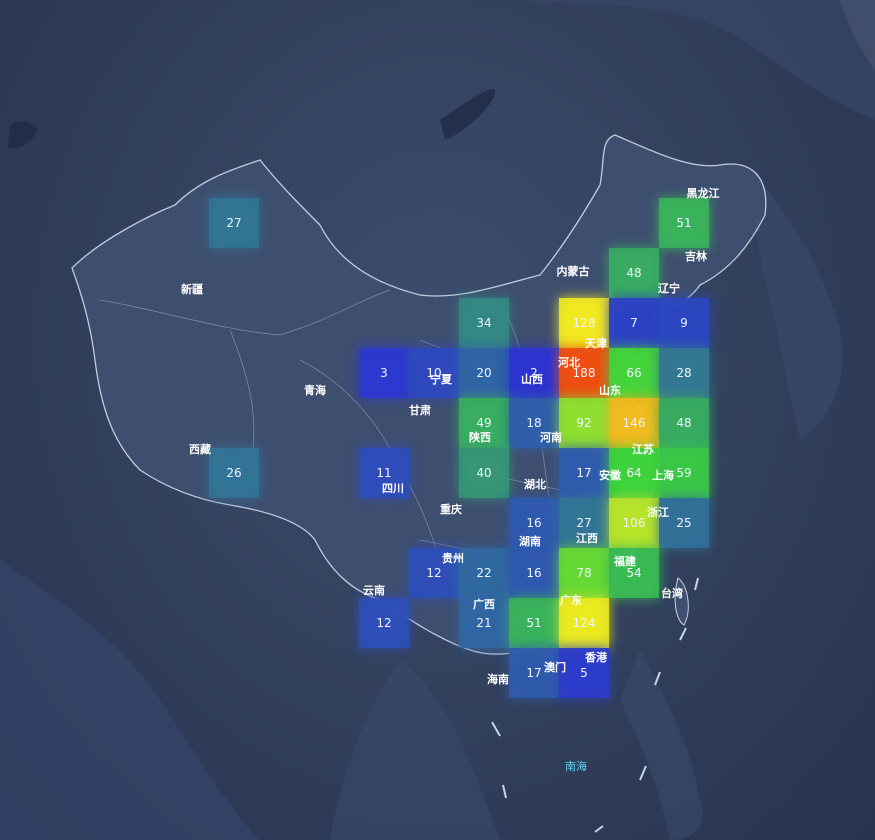  I want to click on heatmap-cell: 22, so click(484, 573).